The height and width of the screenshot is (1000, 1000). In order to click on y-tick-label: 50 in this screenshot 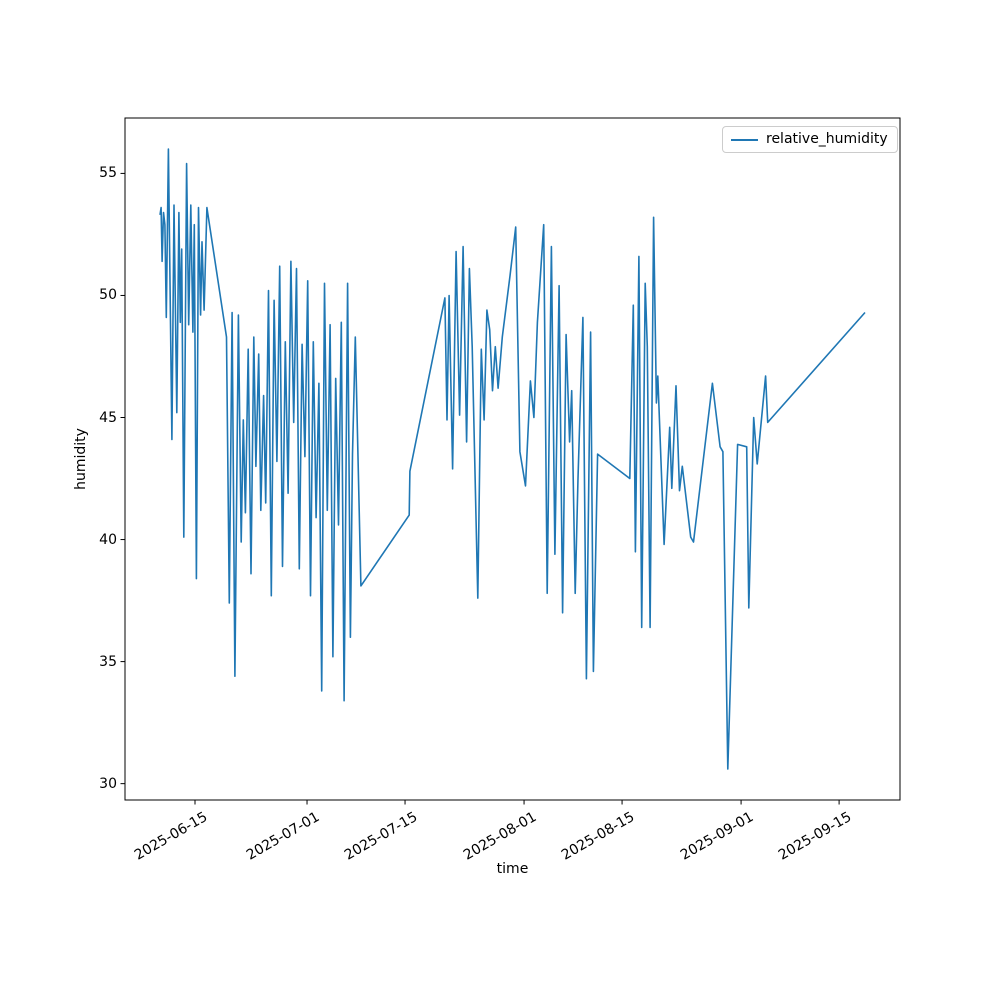, I will do `click(108, 295)`.